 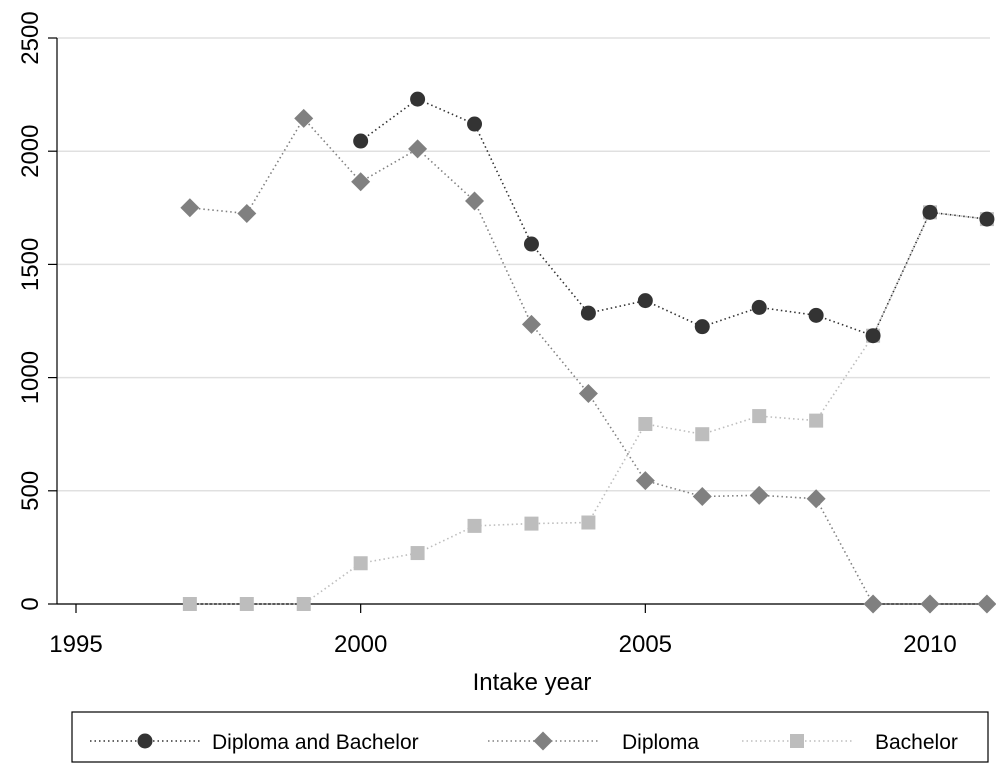 I want to click on x-tick-label: 2010, so click(x=929, y=644).